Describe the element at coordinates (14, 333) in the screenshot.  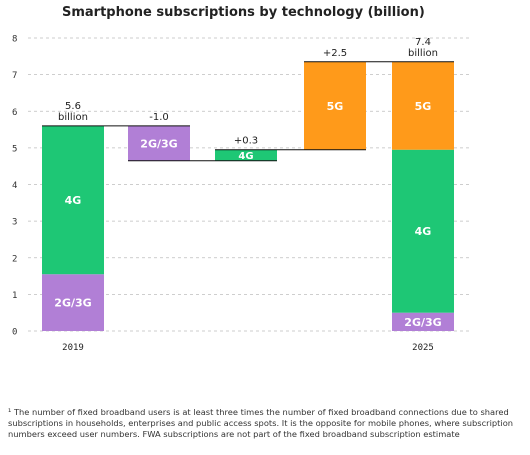
I see `y-tick-label: 0` at that location.